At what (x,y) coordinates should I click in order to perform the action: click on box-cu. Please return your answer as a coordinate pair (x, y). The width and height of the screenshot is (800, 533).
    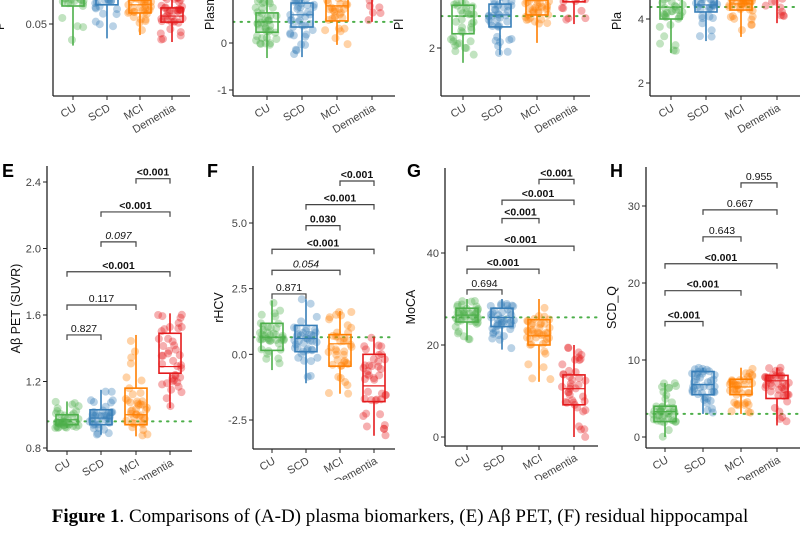
    Looking at the image, I should click on (671, 10).